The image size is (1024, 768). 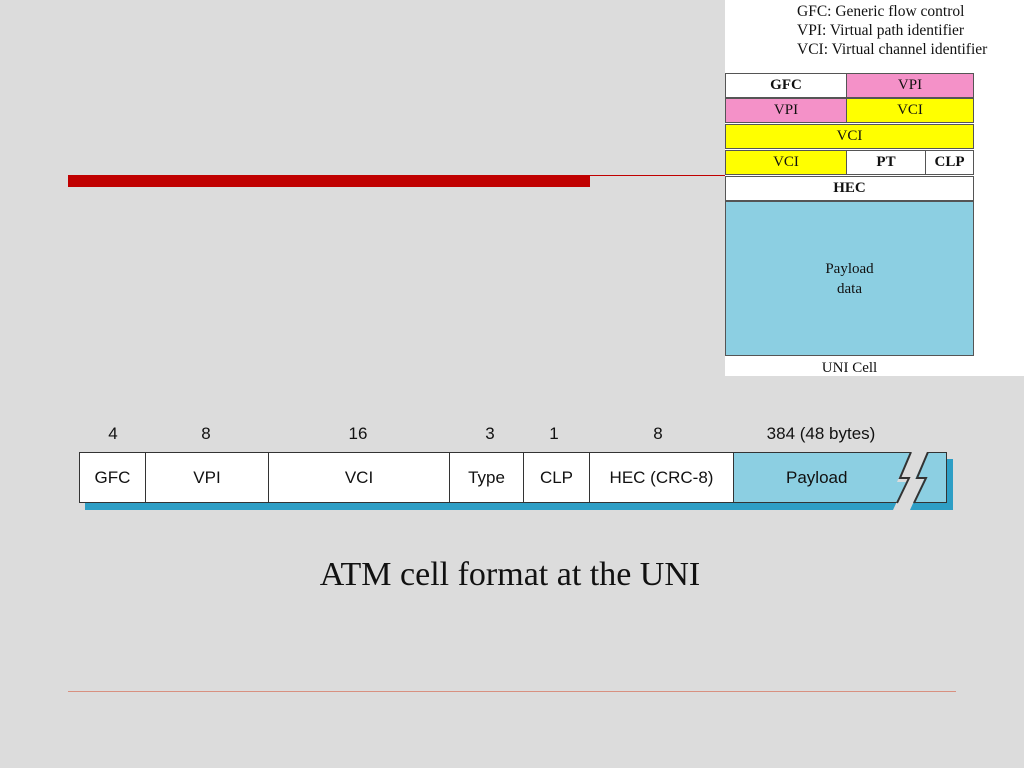 What do you see at coordinates (881, 11) in the screenshot?
I see `legend-gfc: GFC: Generic flow control` at bounding box center [881, 11].